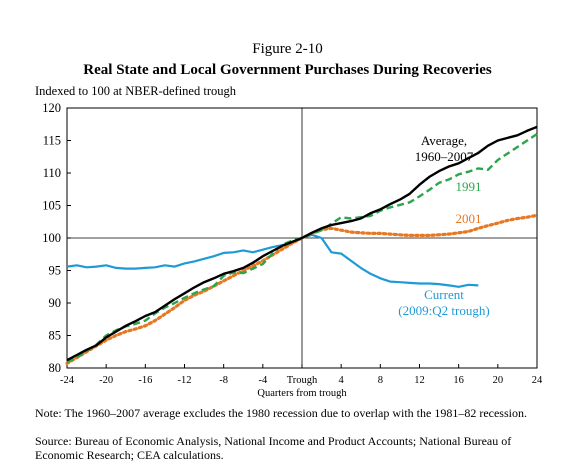  I want to click on x-tick-label: 4, so click(342, 380).